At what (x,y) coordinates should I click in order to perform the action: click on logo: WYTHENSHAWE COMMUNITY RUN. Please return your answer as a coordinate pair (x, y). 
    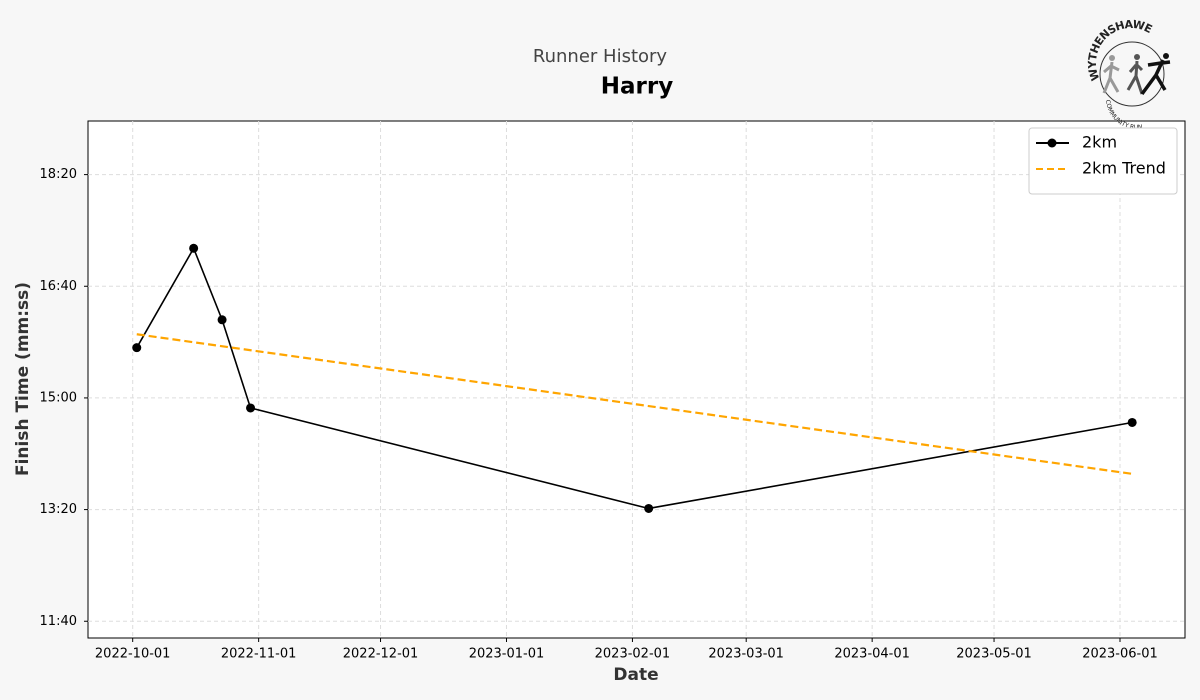
    Looking at the image, I should click on (1128, 74).